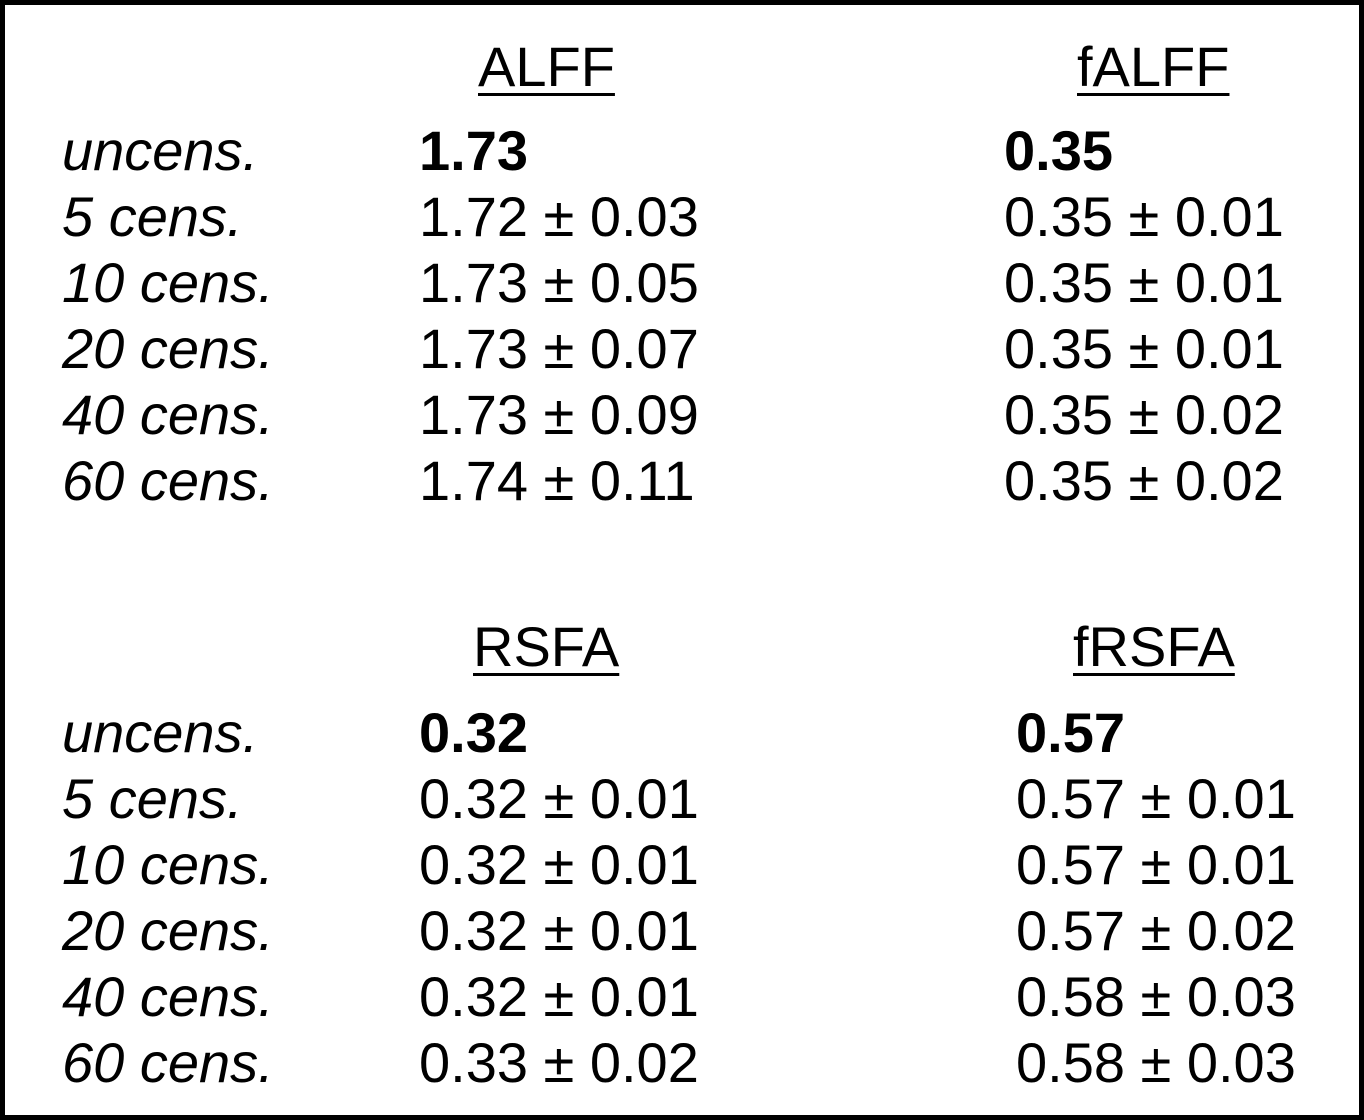 This screenshot has height=1120, width=1364. I want to click on panel1-header-alff: ALFF, so click(546, 66).